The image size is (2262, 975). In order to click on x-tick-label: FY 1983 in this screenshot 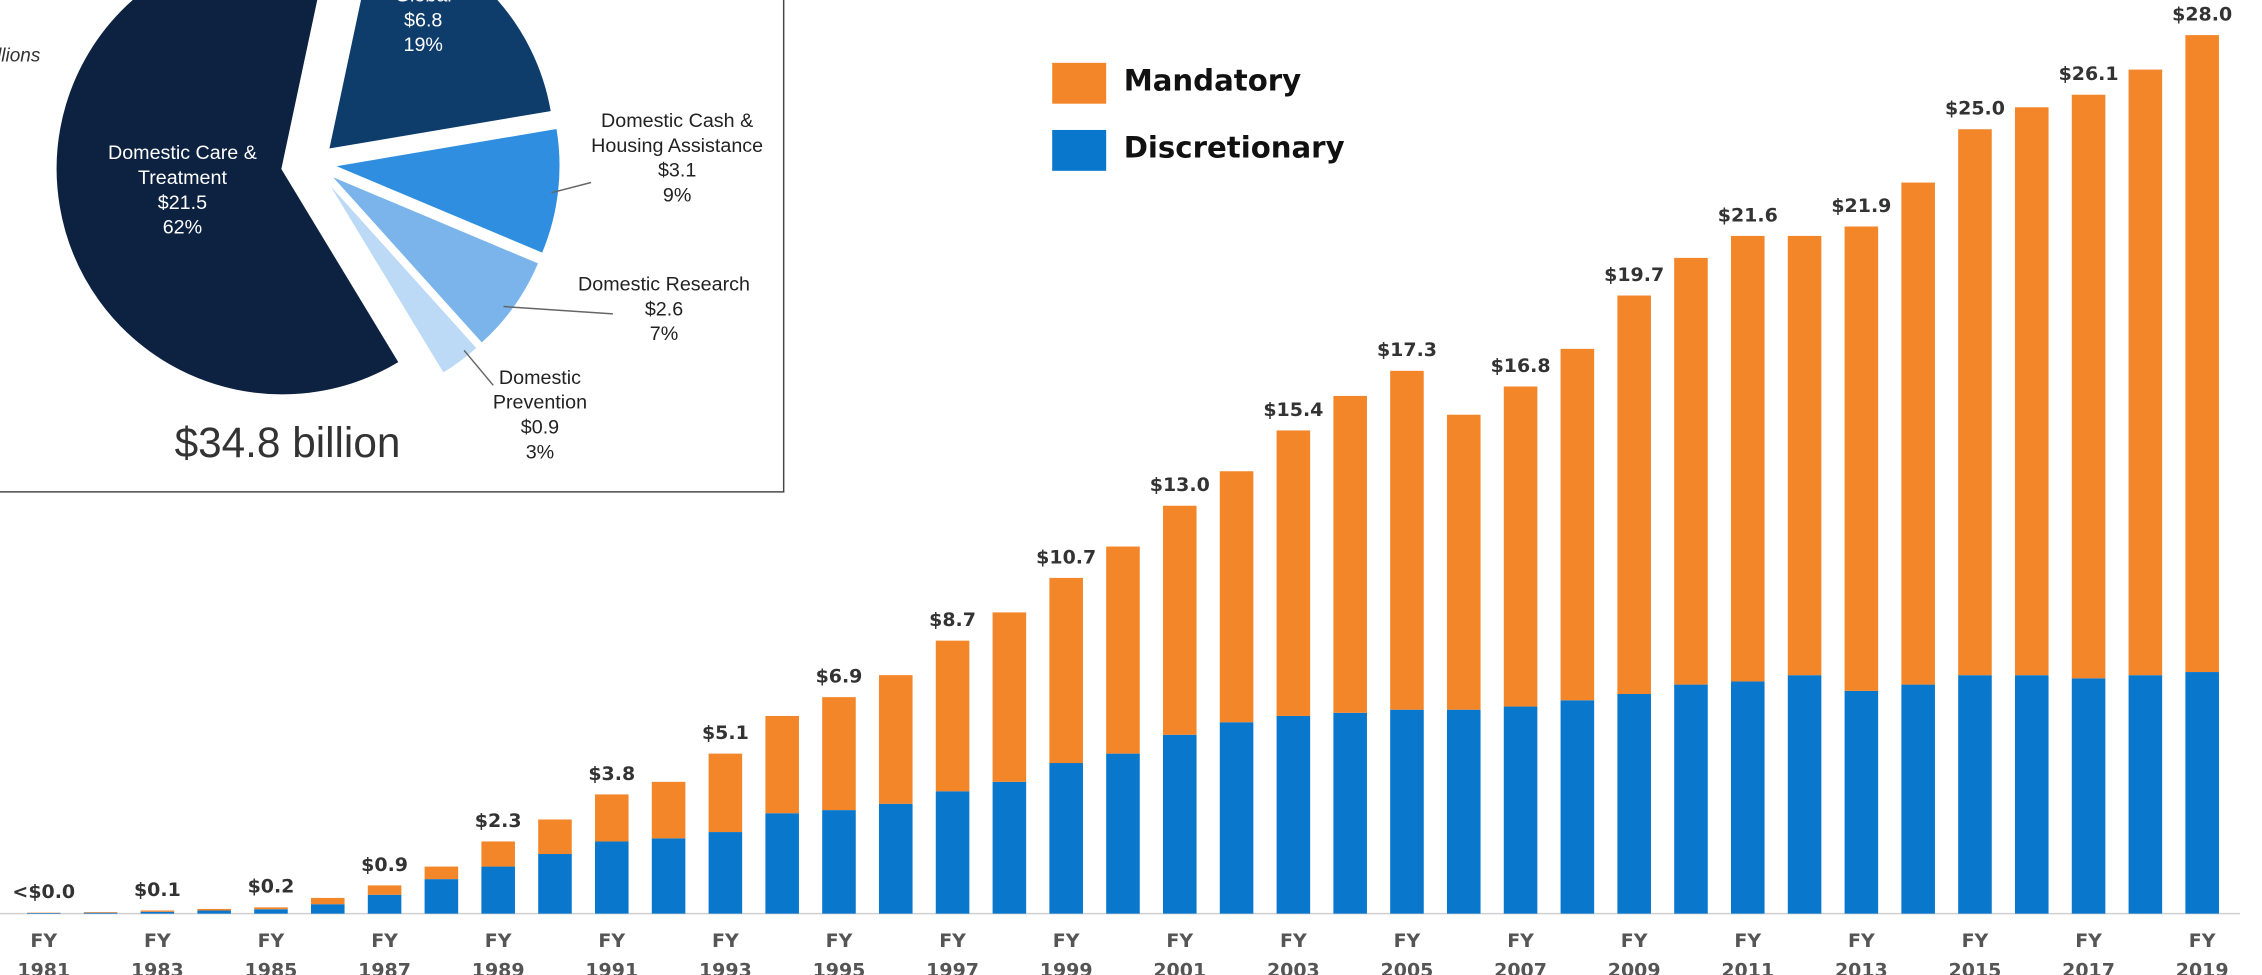, I will do `click(157, 953)`.